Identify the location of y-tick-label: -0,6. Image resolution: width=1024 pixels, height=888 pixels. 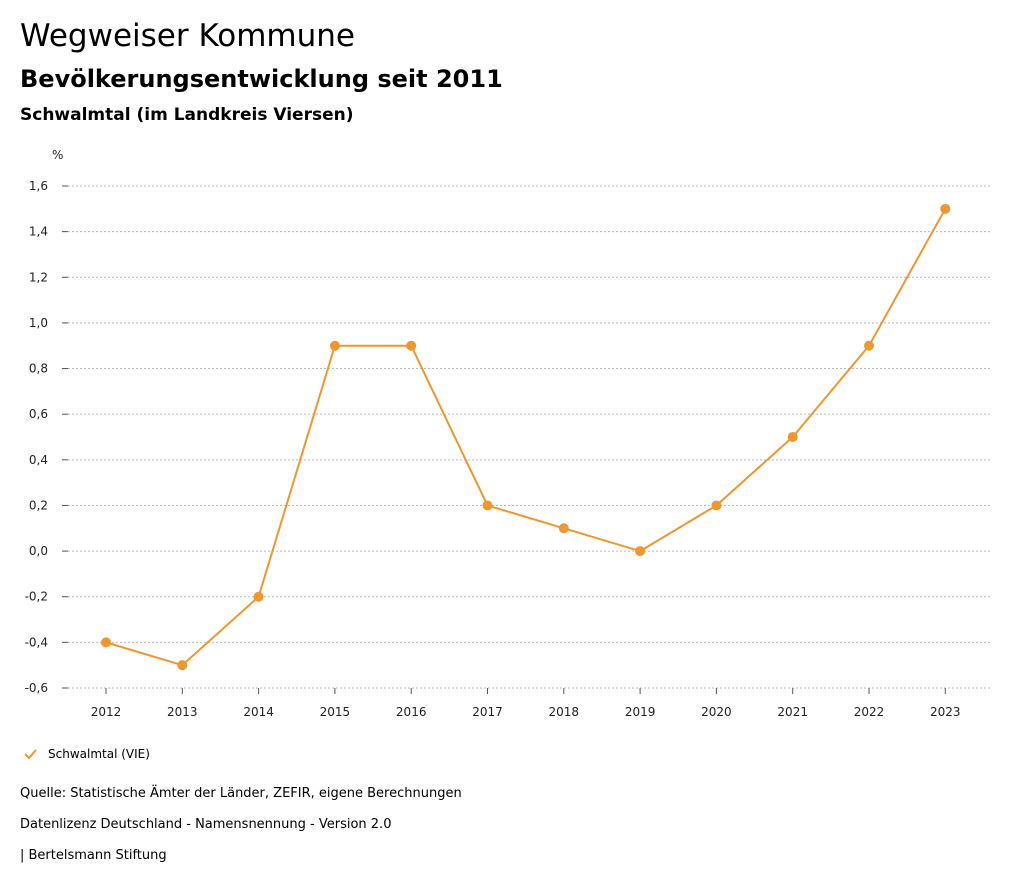
(36, 688).